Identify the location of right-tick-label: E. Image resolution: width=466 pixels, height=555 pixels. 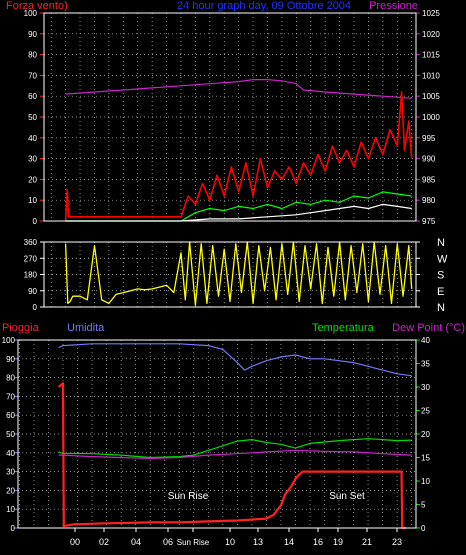
(440, 292).